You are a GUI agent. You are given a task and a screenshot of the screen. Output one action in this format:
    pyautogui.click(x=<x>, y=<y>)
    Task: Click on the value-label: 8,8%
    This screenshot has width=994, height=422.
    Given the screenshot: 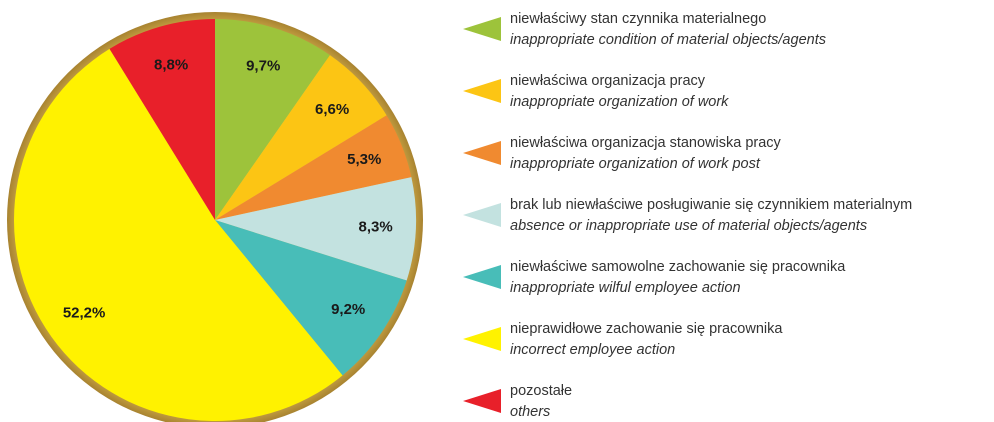 What is the action you would take?
    pyautogui.click(x=171, y=64)
    